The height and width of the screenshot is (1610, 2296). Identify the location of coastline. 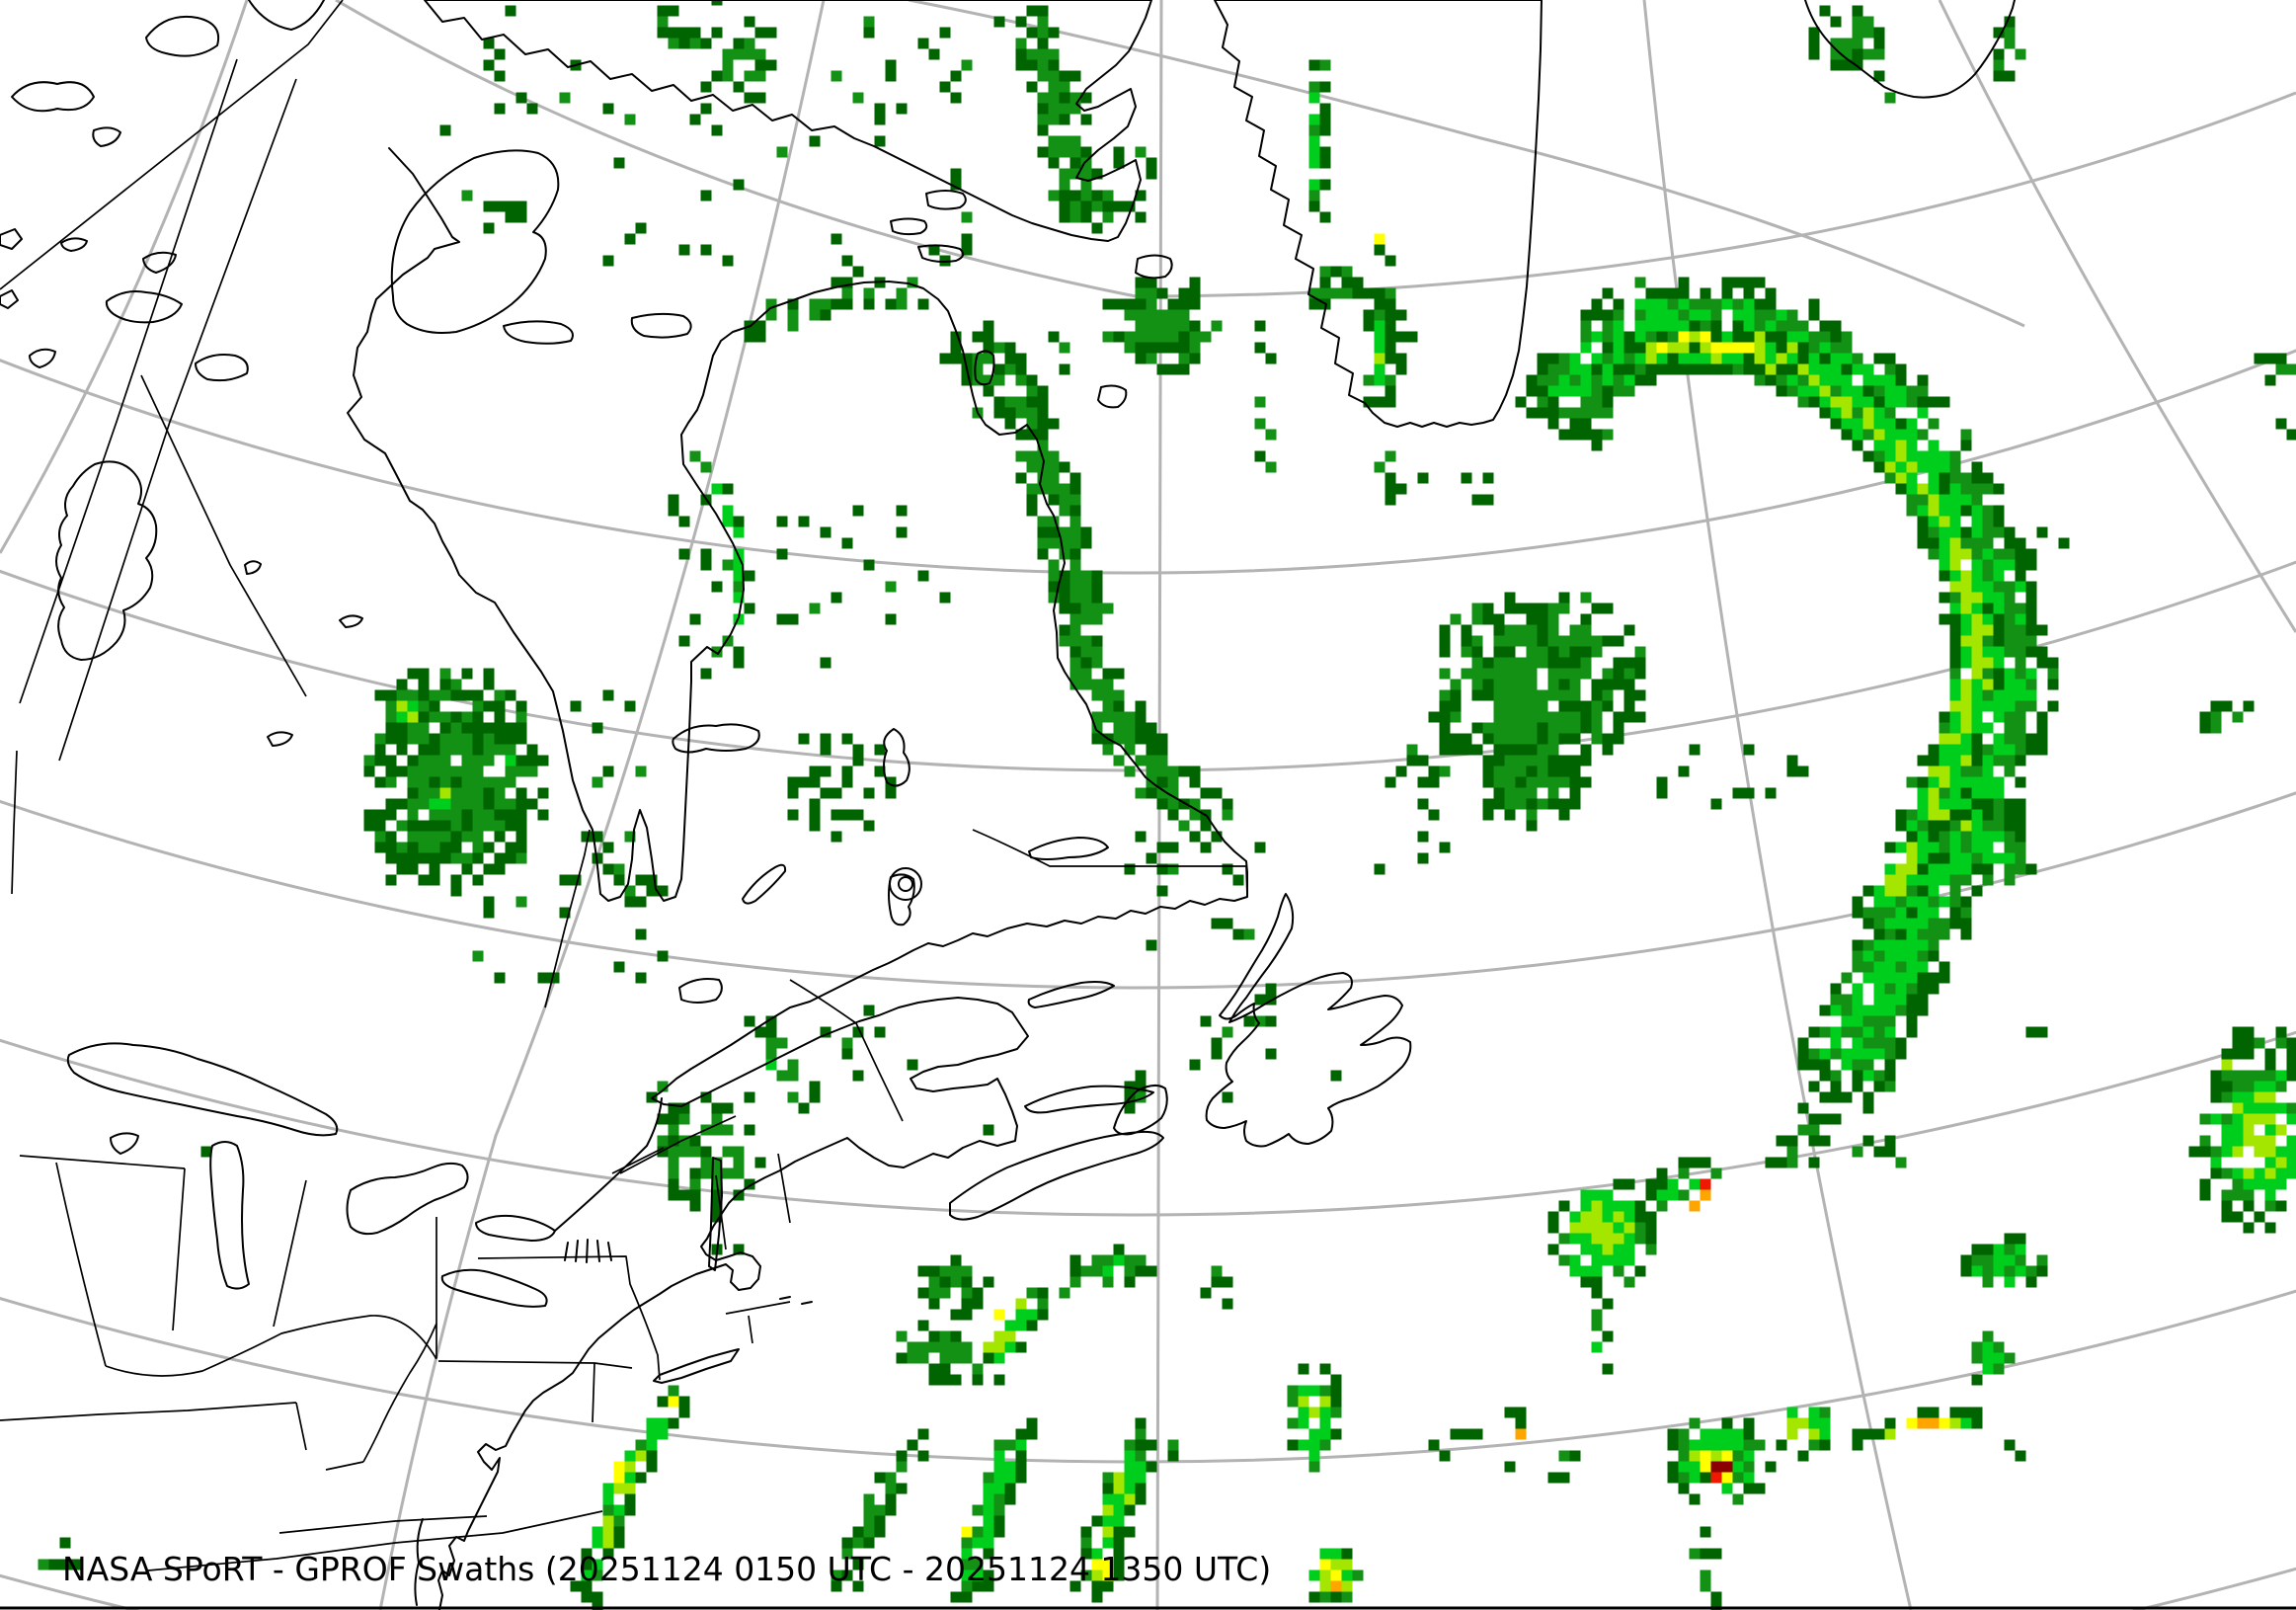
(125, 1143).